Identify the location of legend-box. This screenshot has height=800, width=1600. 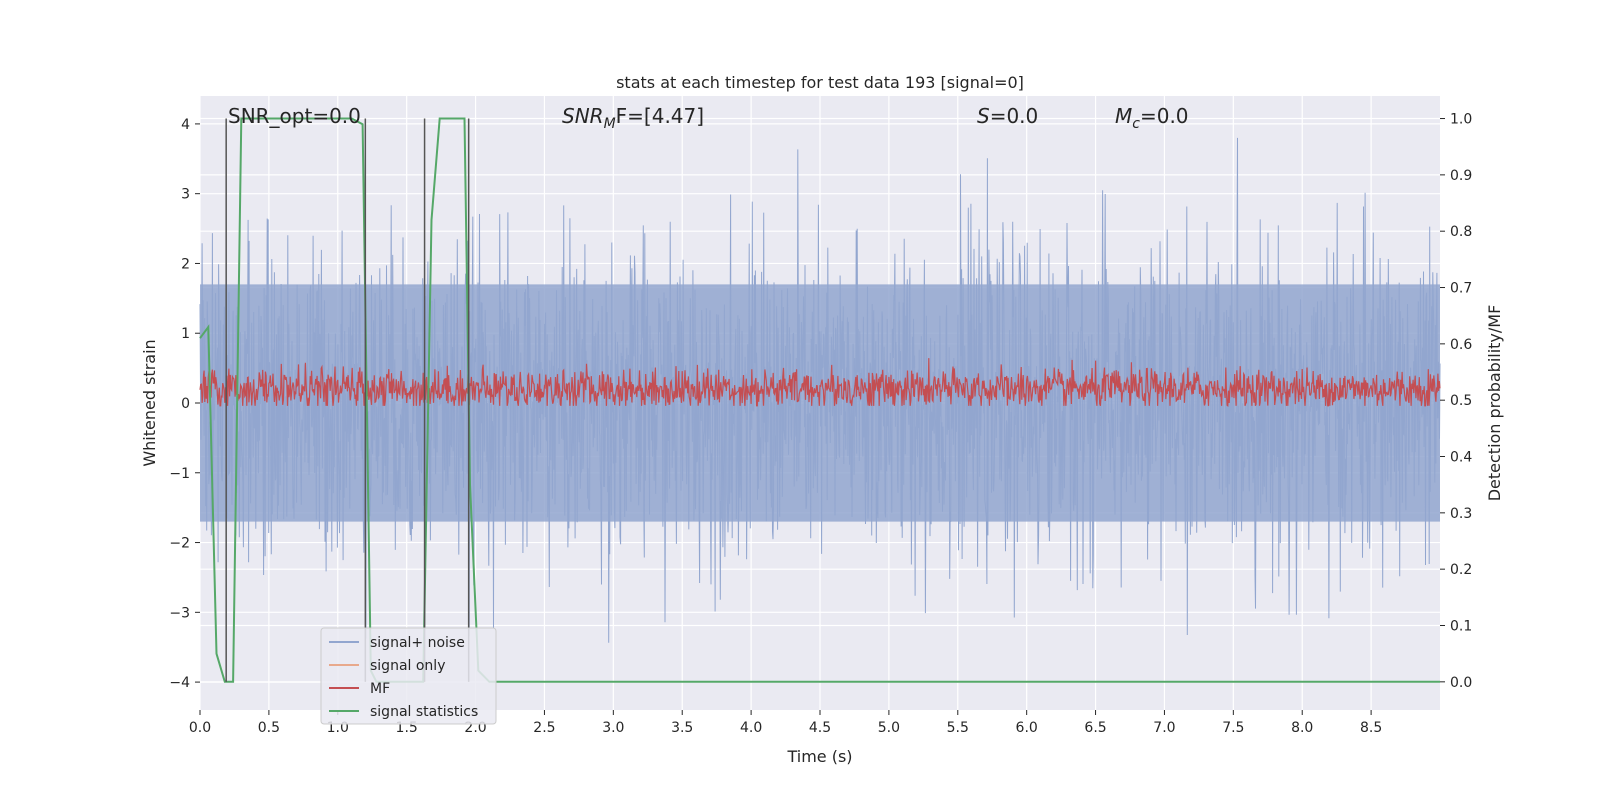
(408, 676).